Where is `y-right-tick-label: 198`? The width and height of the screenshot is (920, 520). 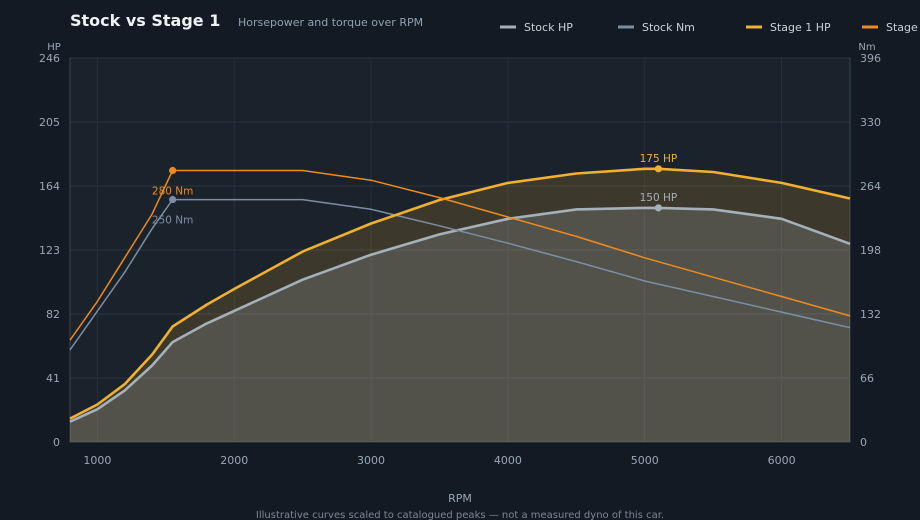
y-right-tick-label: 198 is located at coordinates (870, 250).